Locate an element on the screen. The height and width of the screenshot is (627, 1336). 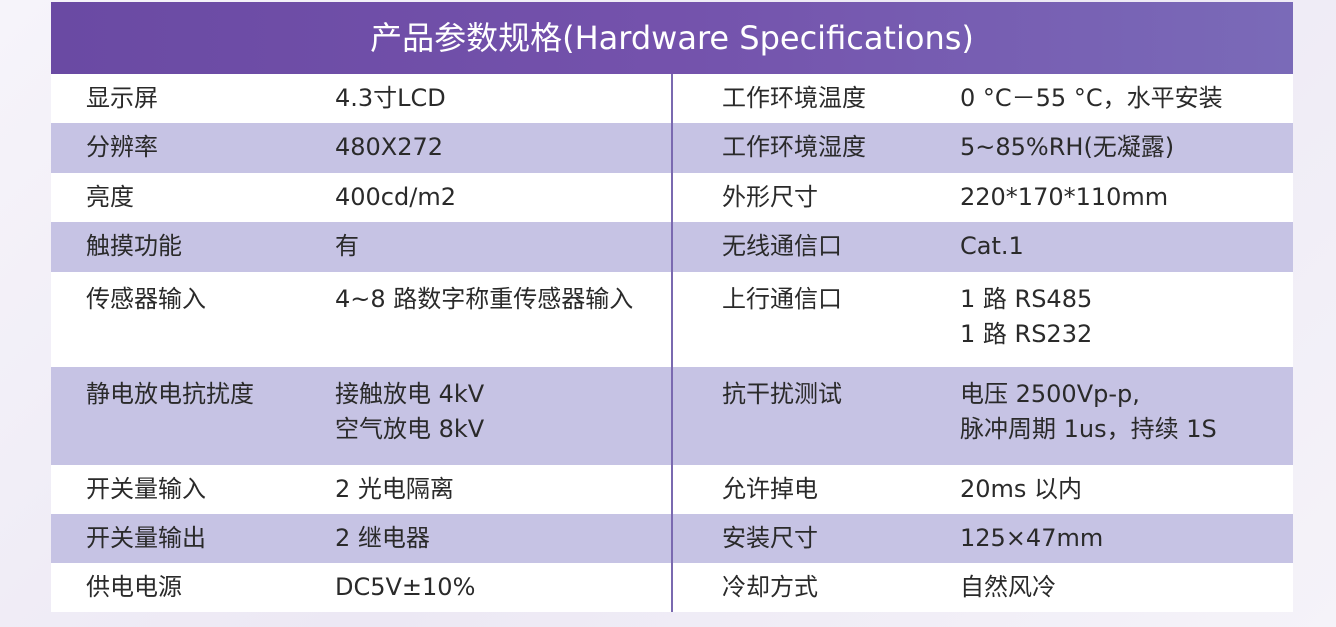
cell-text: 上行通信口 is located at coordinates (782, 299).